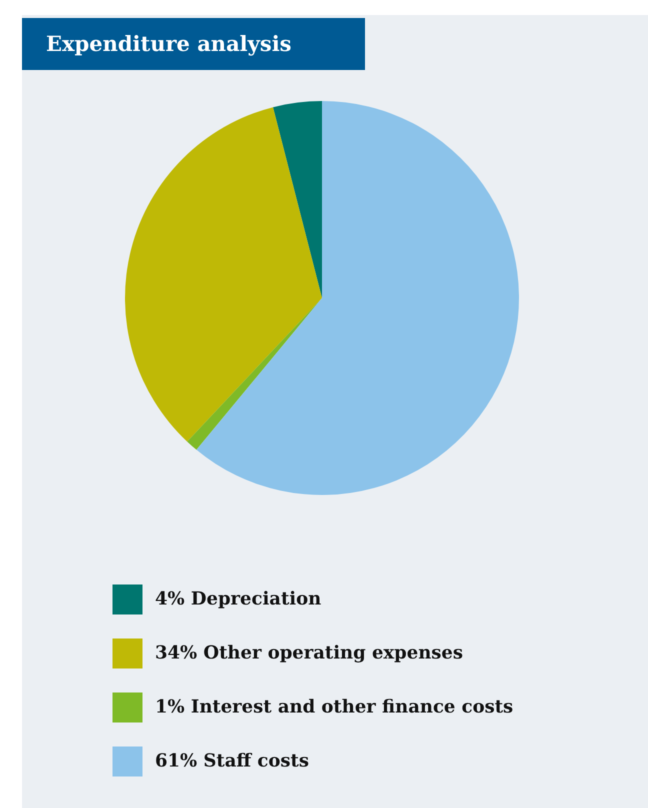  What do you see at coordinates (193, 44) in the screenshot?
I see `chart-title: Expenditure analysis` at bounding box center [193, 44].